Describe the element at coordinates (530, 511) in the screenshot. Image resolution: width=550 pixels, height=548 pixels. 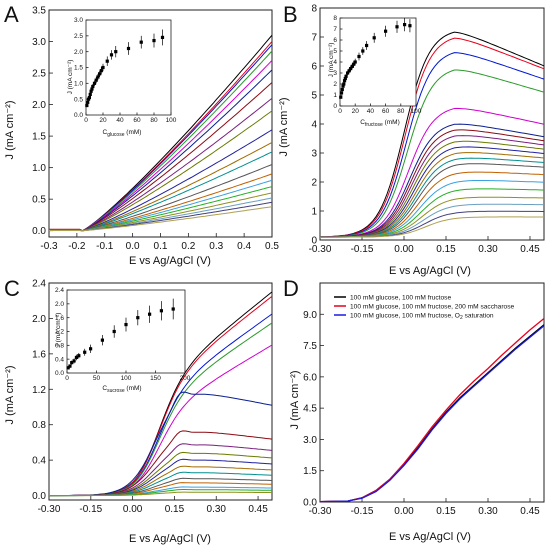
I see `panel-d-xtick-label: 0.45` at that location.